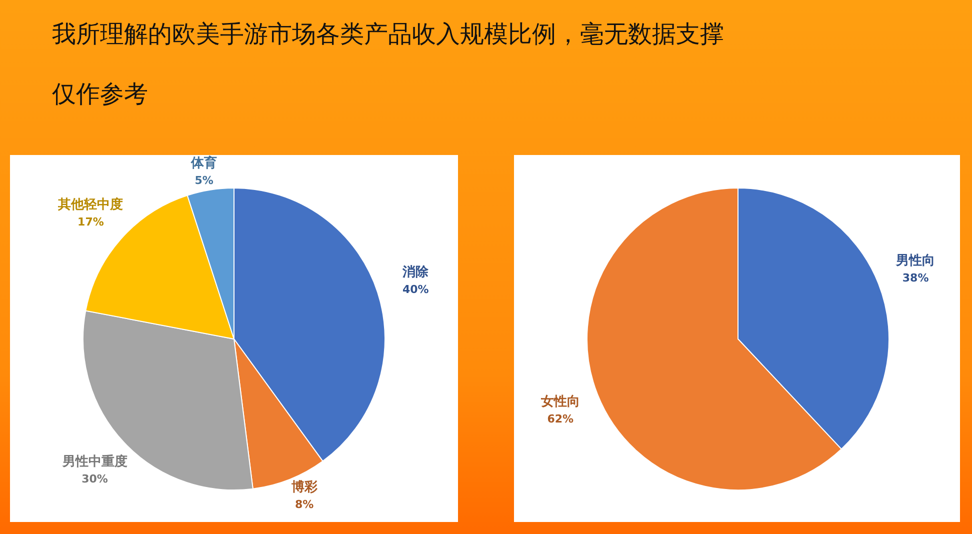 This screenshot has height=534, width=972. What do you see at coordinates (90, 204) in the screenshot?
I see `slice-label: 其他轻中度` at bounding box center [90, 204].